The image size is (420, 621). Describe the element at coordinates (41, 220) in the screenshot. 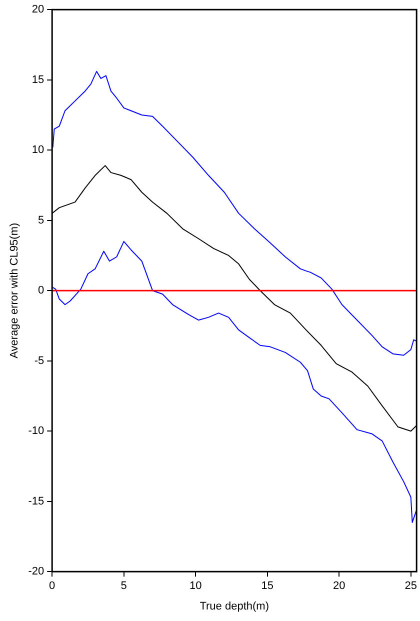

I see `y-tick-label: 5` at that location.